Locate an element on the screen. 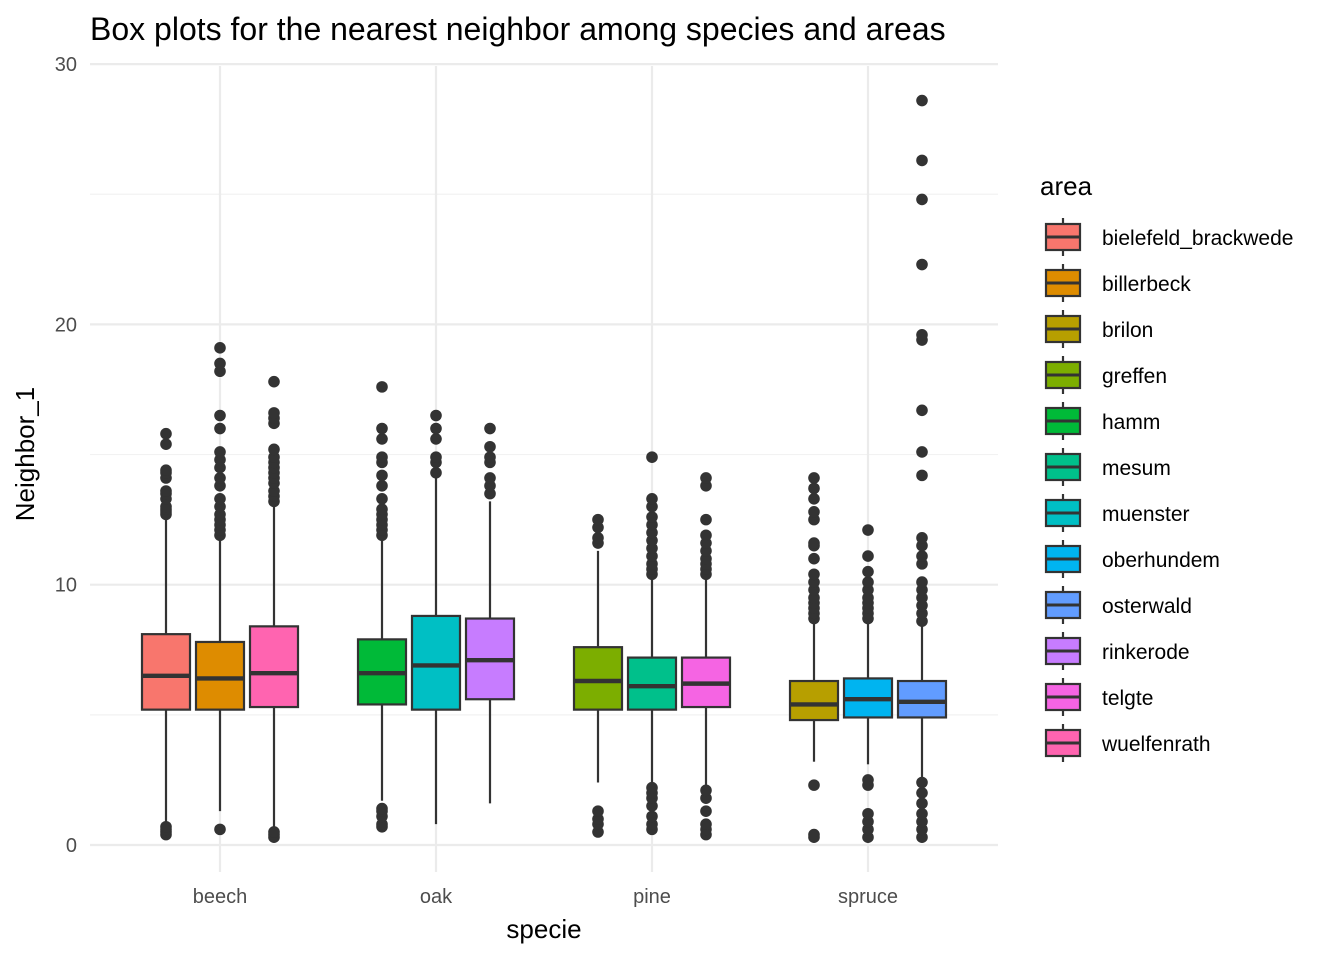 The width and height of the screenshot is (1344, 960). box-spruce-oberhundem is located at coordinates (868, 683).